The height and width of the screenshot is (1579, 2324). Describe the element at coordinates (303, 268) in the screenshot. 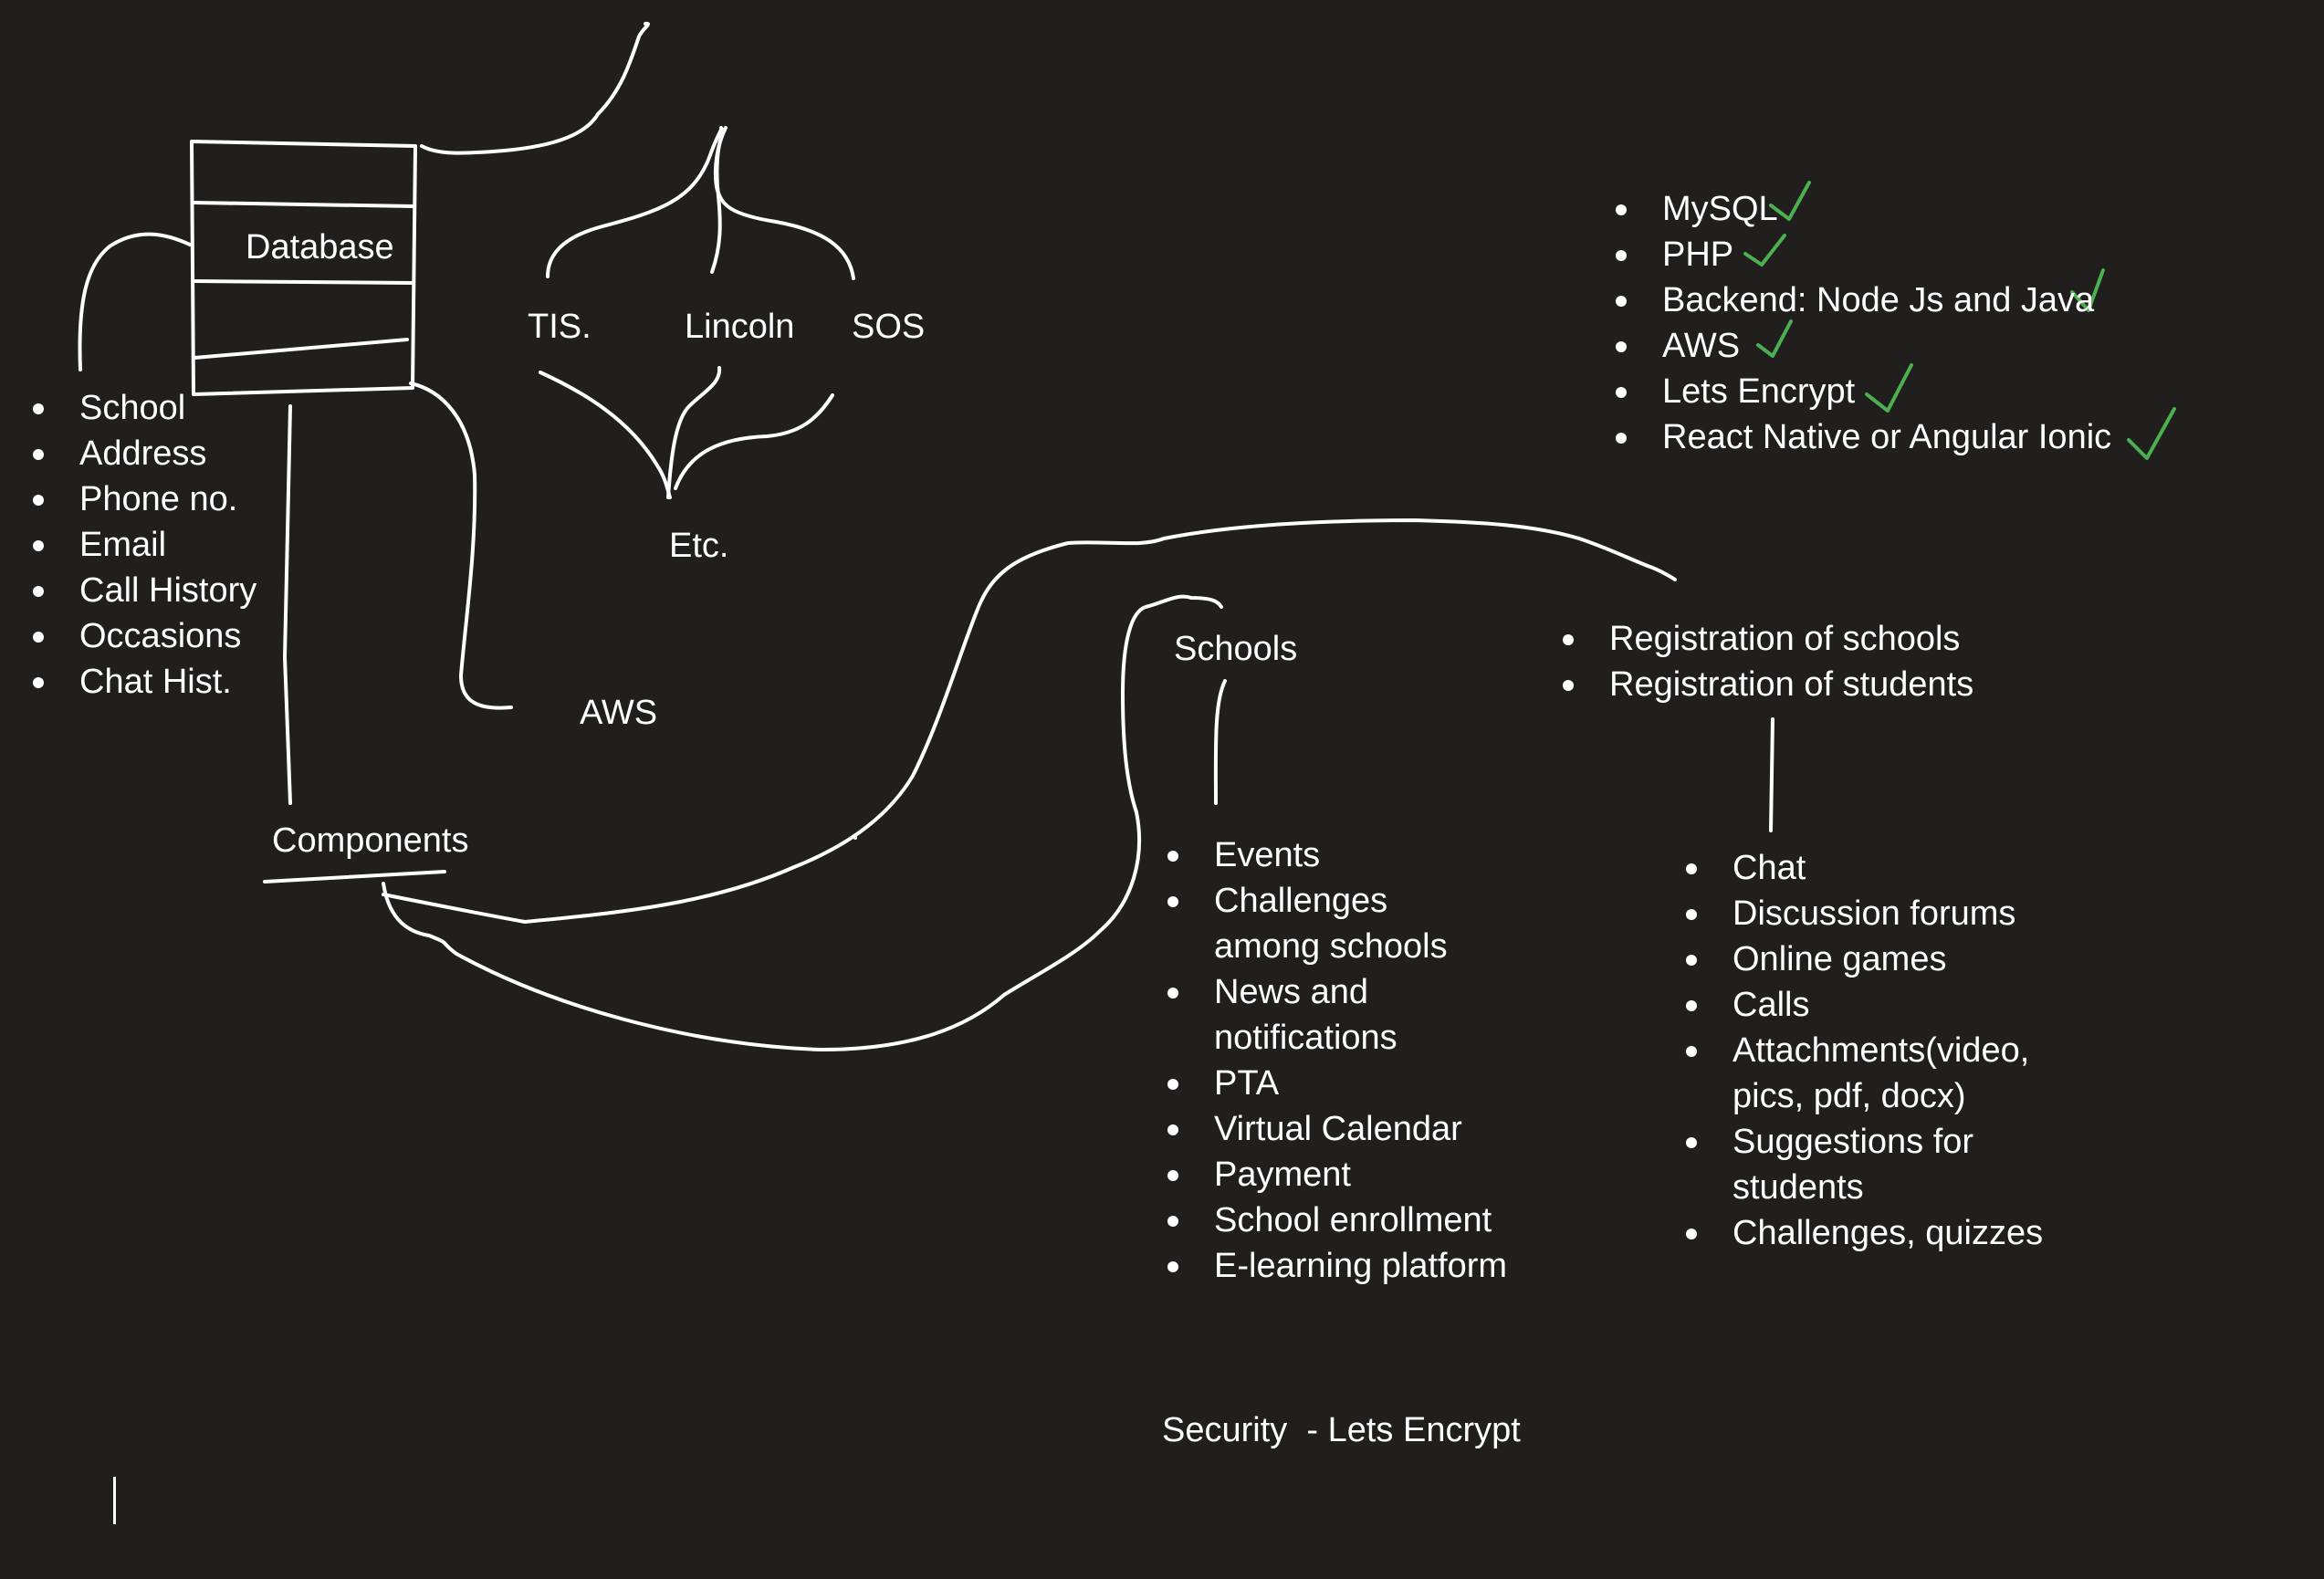

I see `database-box` at that location.